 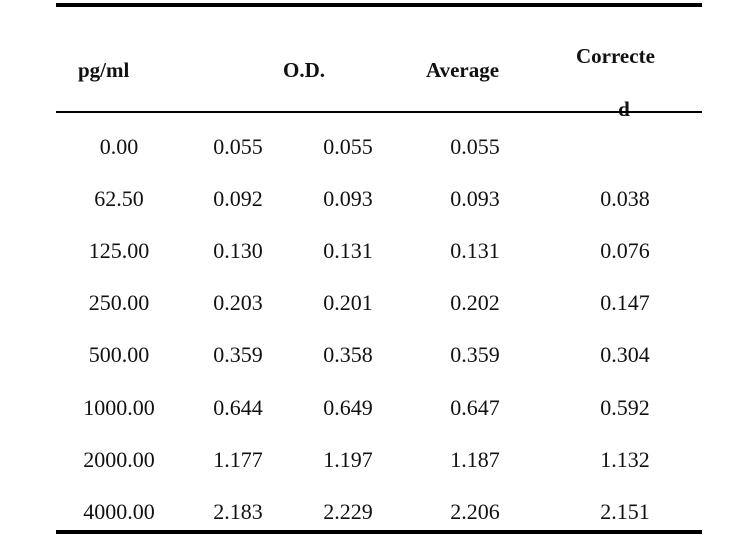 What do you see at coordinates (304, 70) in the screenshot?
I see `header-od: O.D.` at bounding box center [304, 70].